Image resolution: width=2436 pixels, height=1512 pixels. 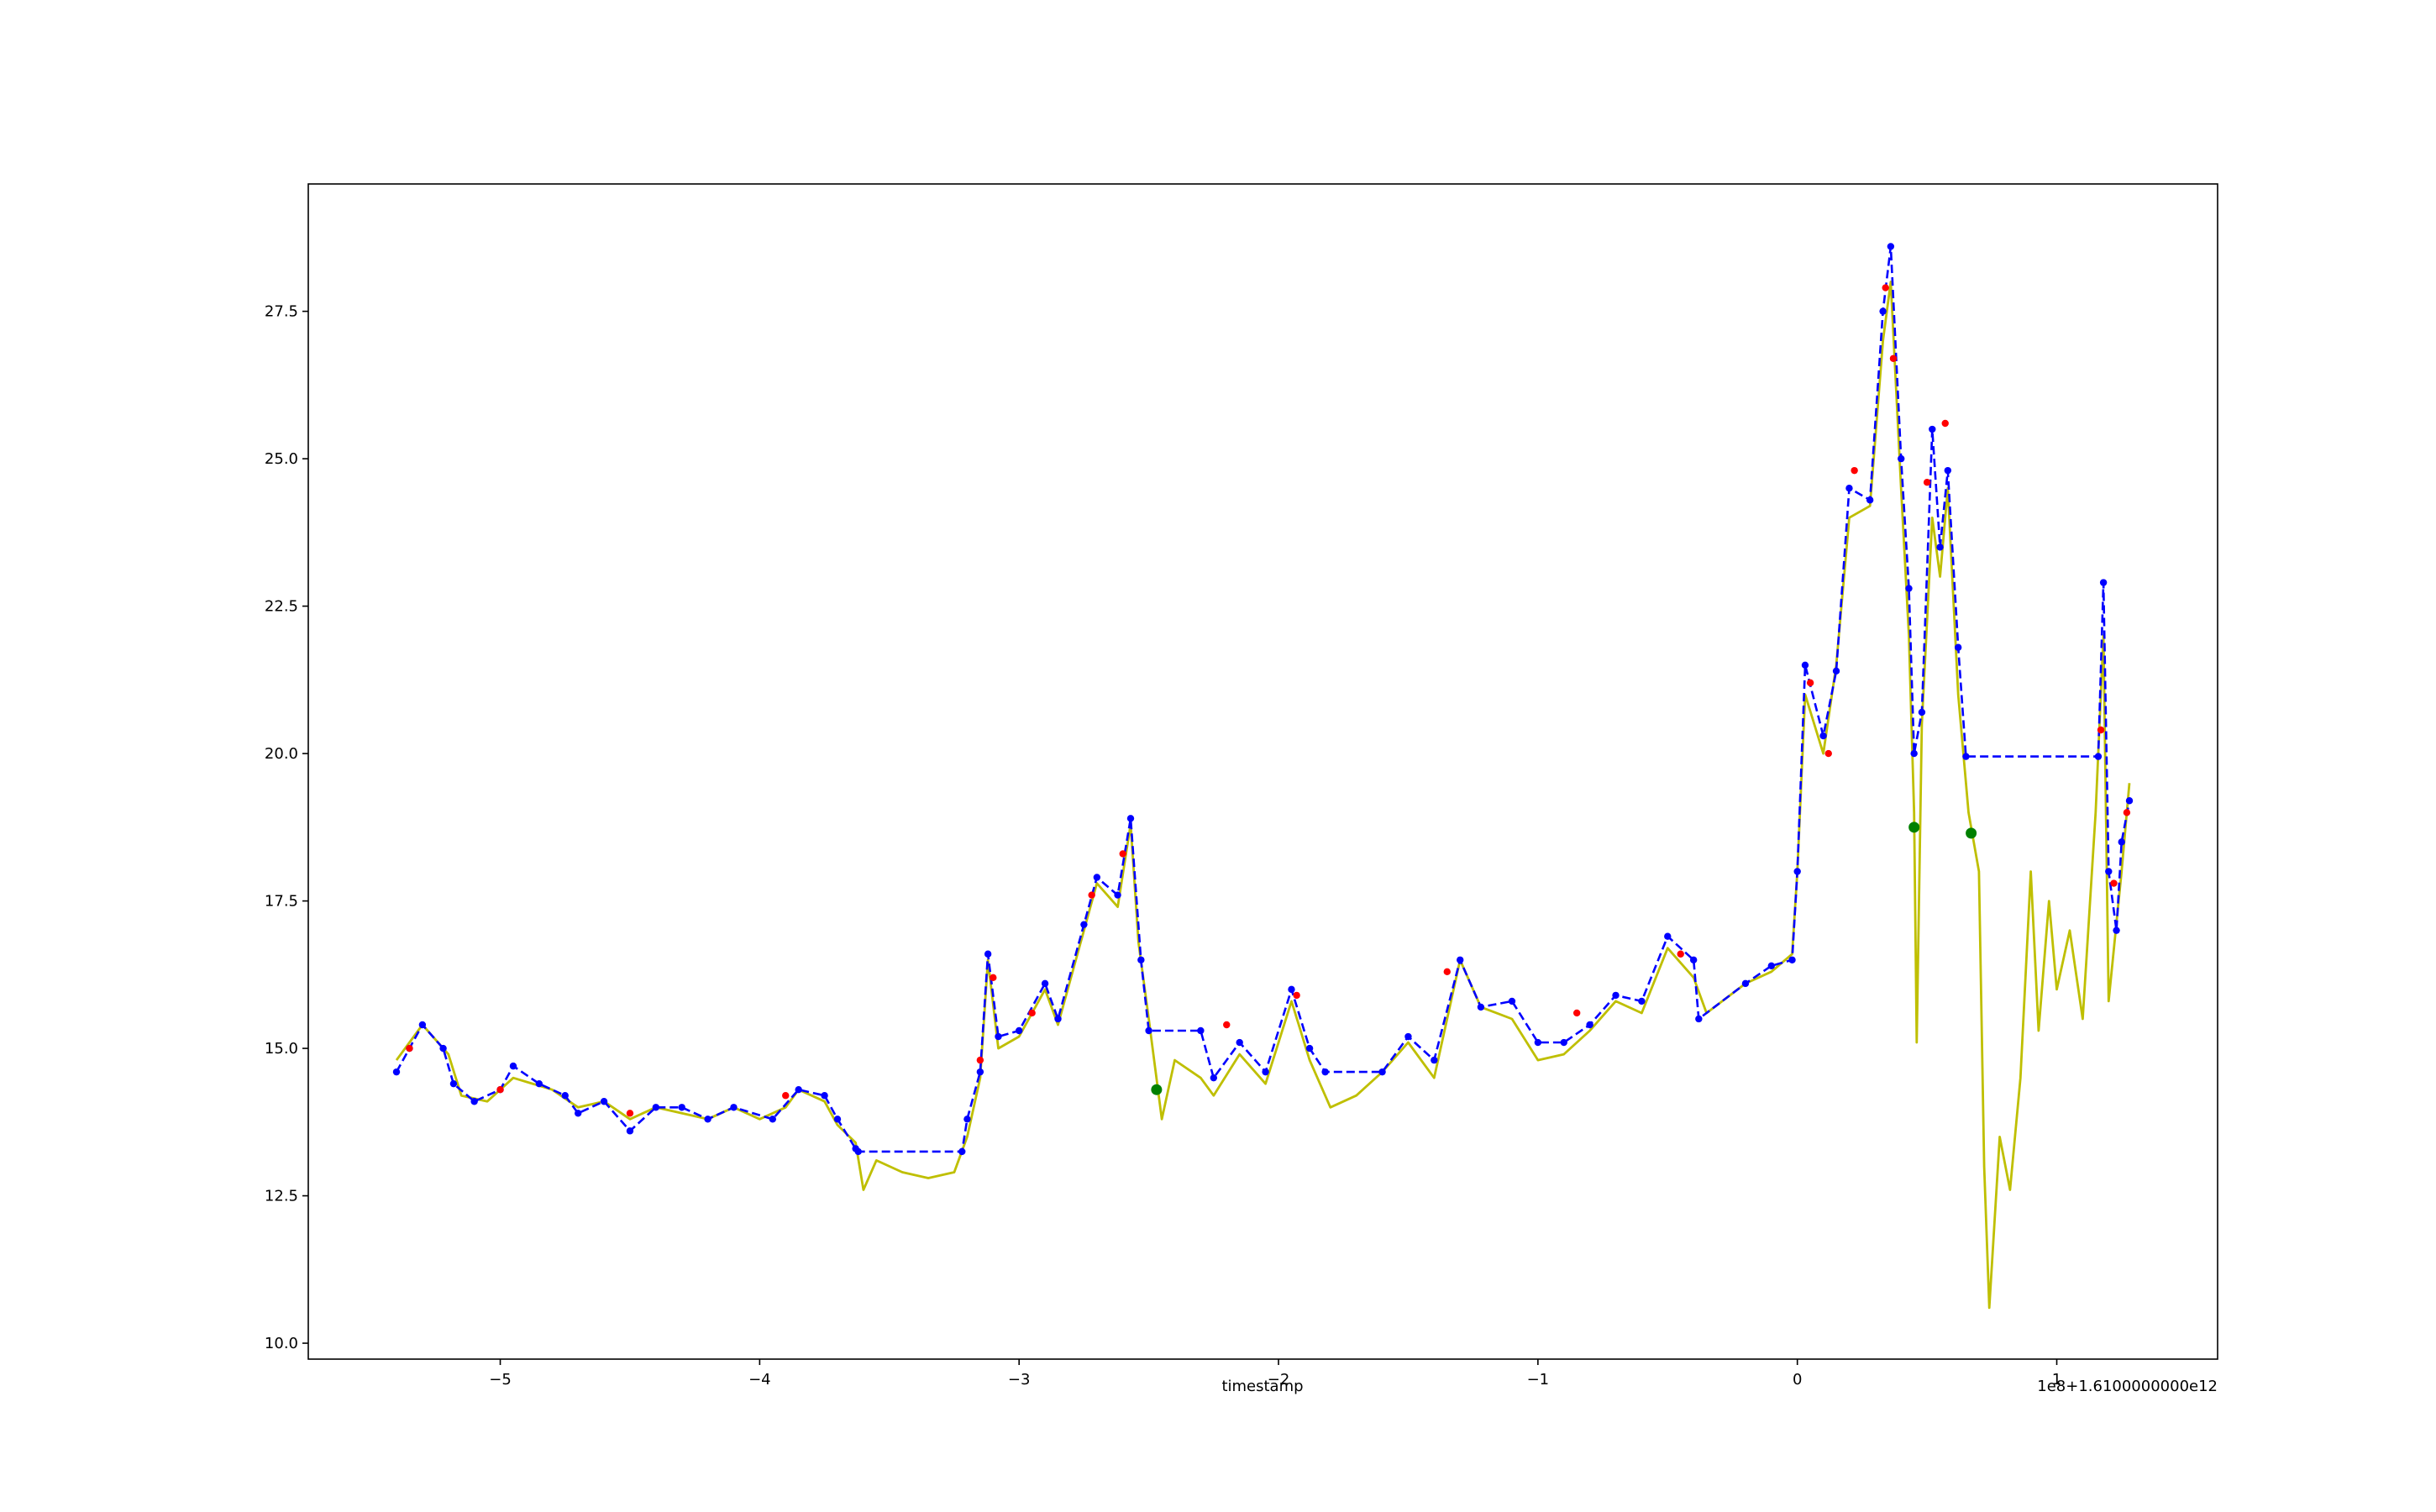 I want to click on y-tick-label: 17.5, so click(x=281, y=902).